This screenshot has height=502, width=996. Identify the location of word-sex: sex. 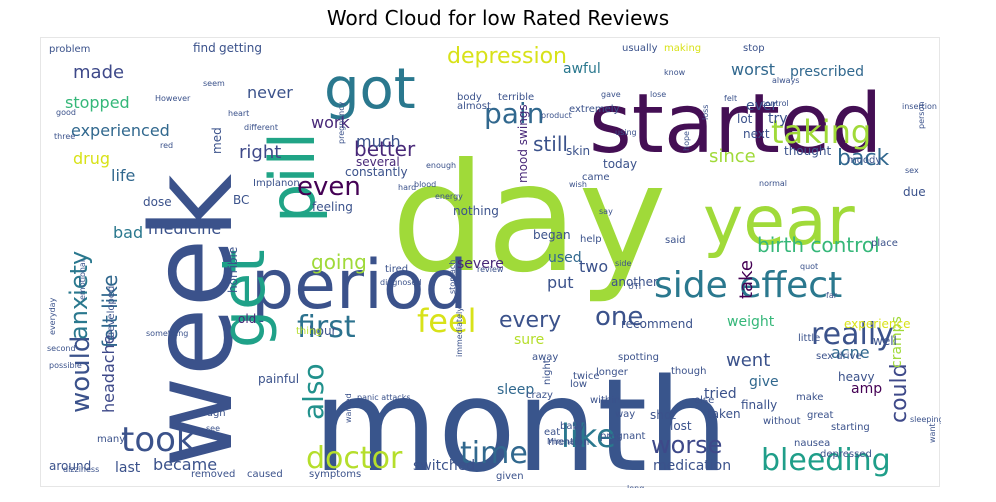
(912, 170).